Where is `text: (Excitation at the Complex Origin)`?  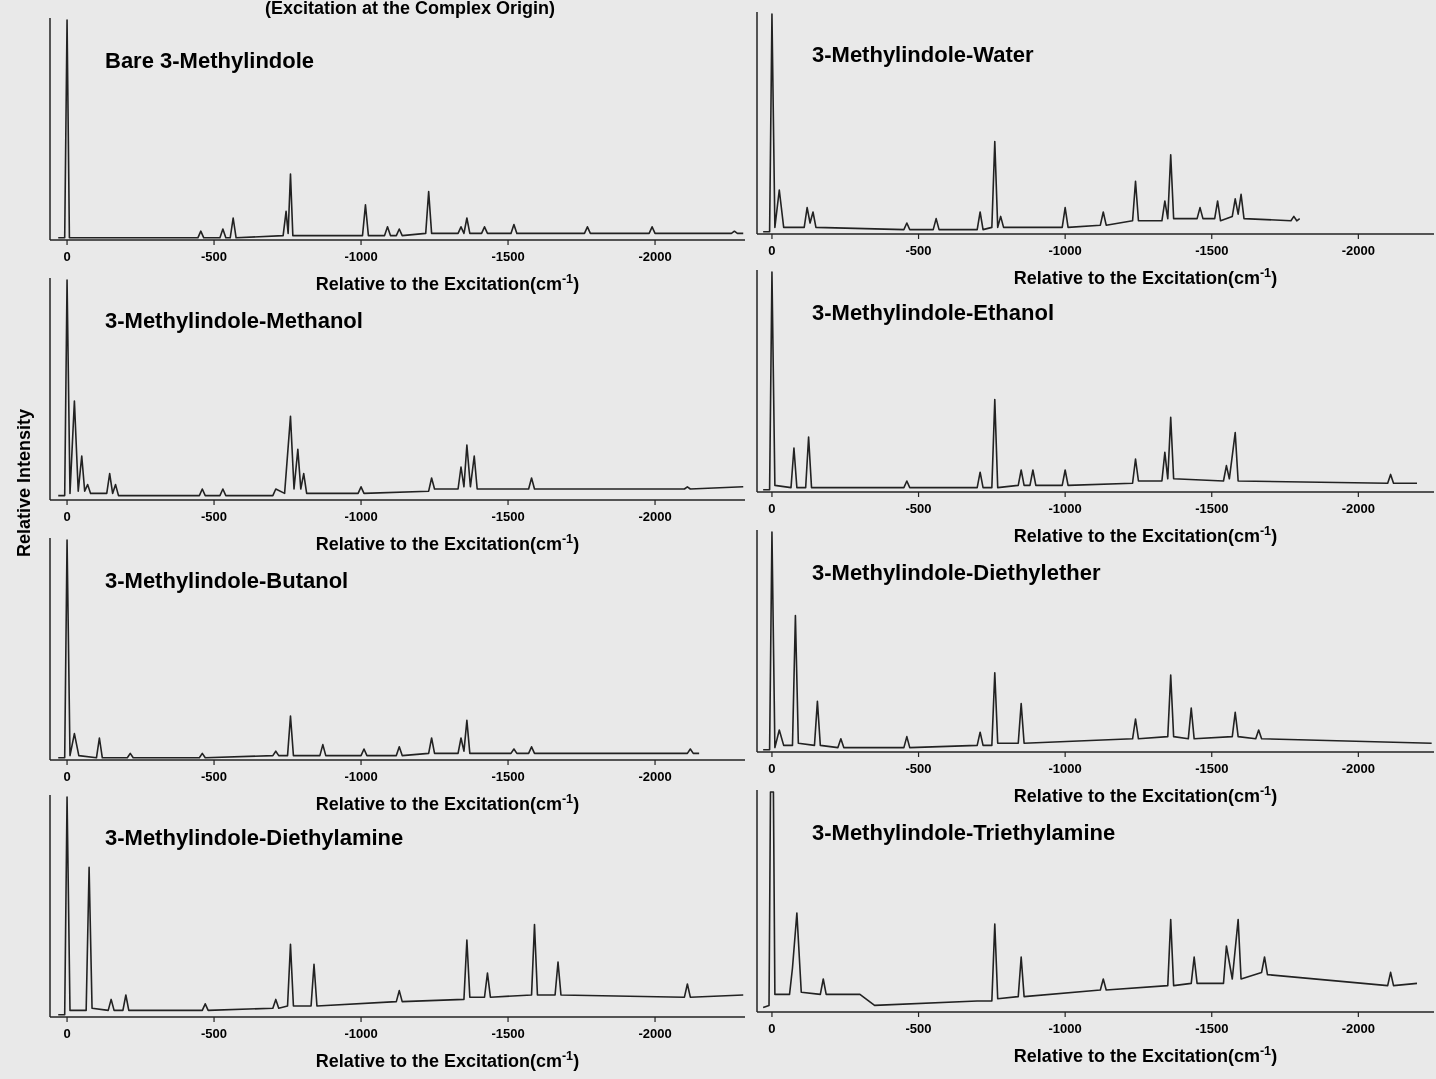 text: (Excitation at the Complex Origin) is located at coordinates (410, 9).